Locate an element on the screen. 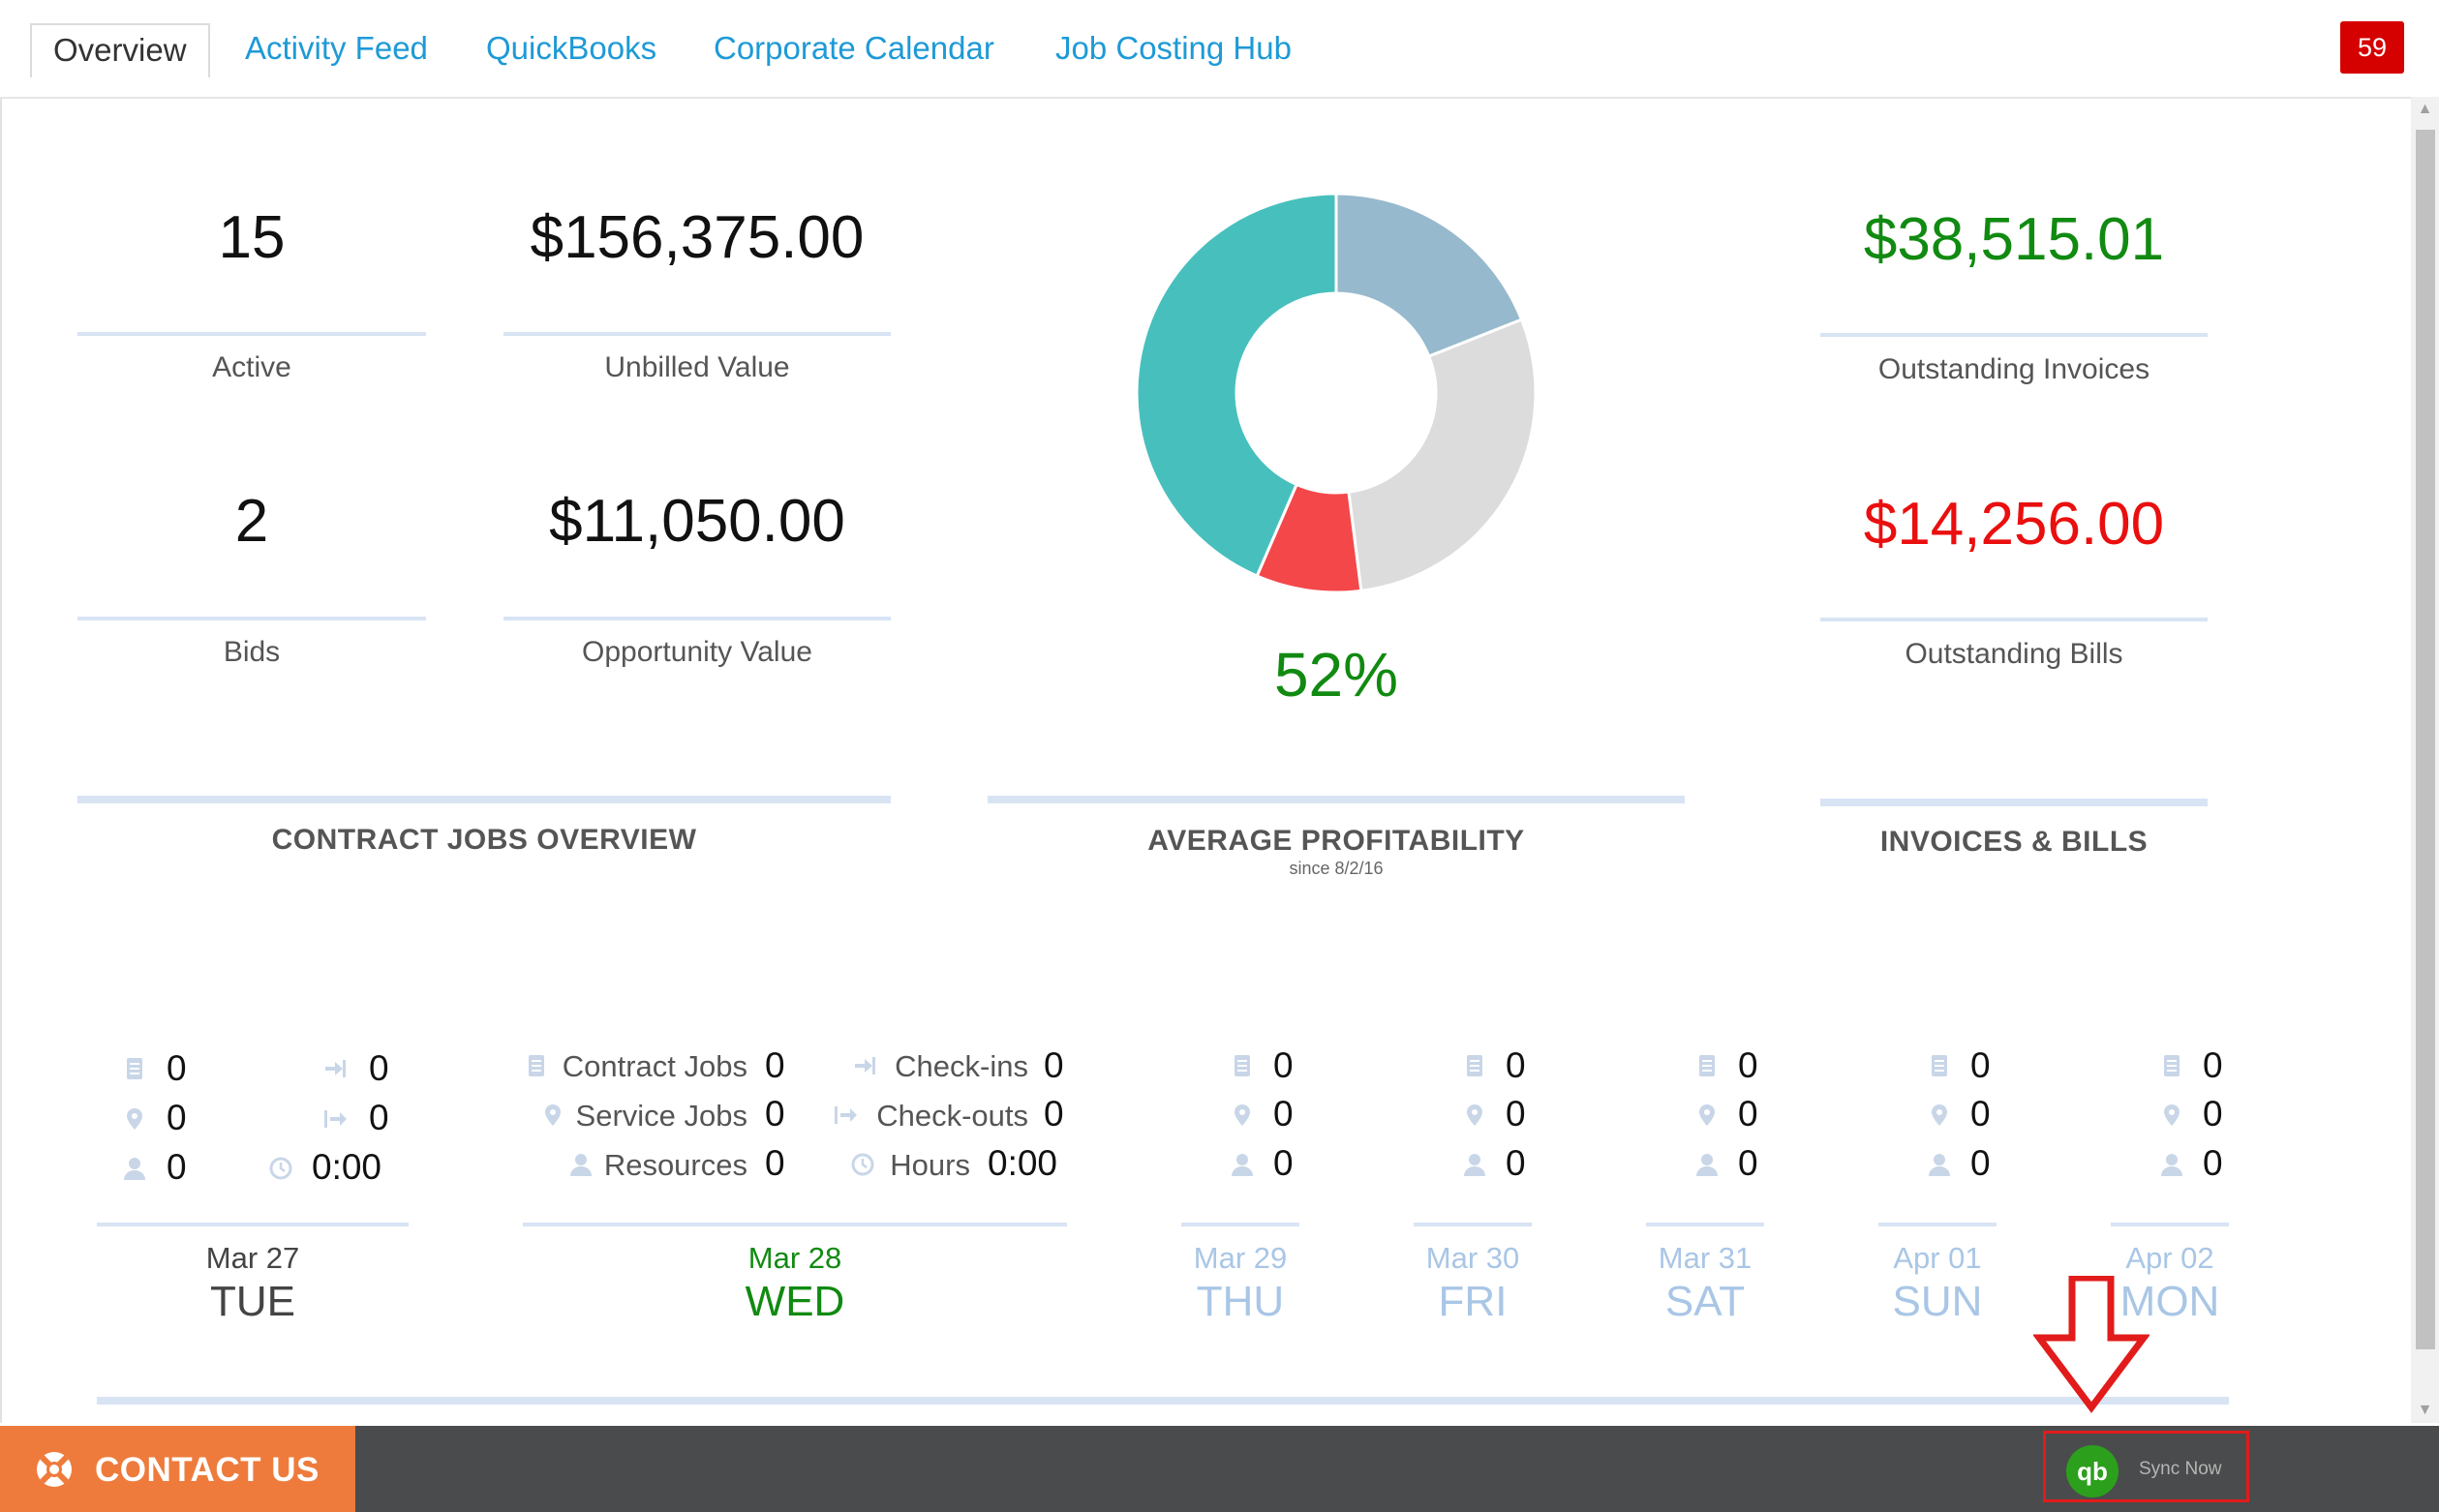  contact-us-button: CONTACT US is located at coordinates (177, 1469).